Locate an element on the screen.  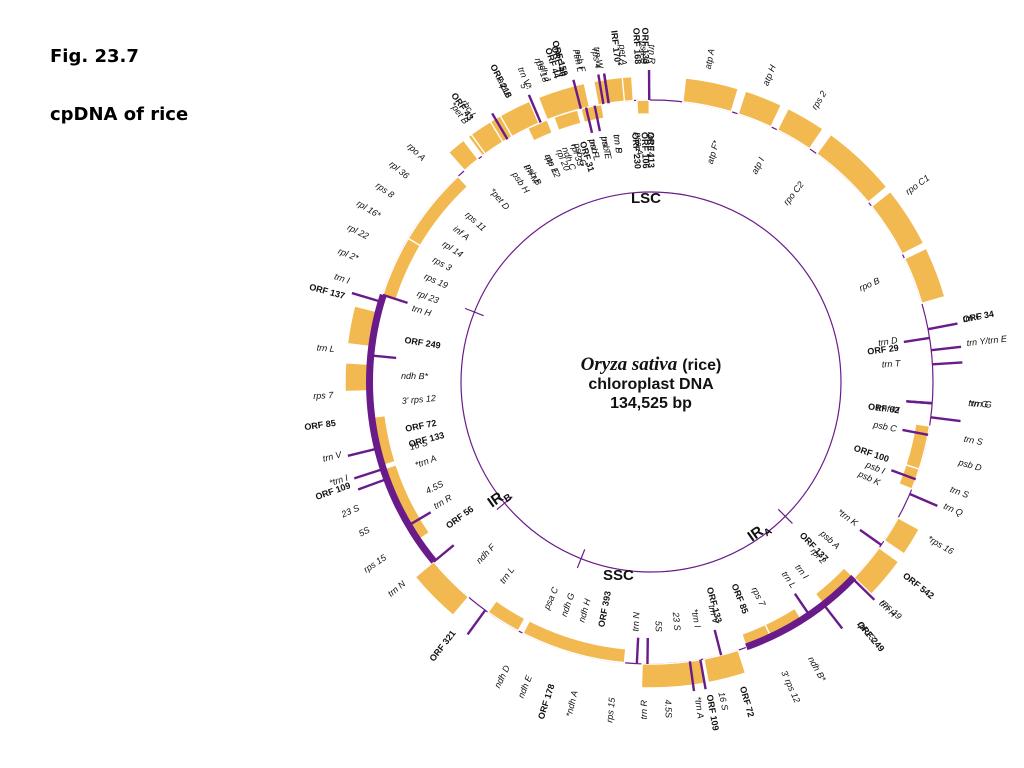
gene-label: *pet D is located at coordinates (500, 199).